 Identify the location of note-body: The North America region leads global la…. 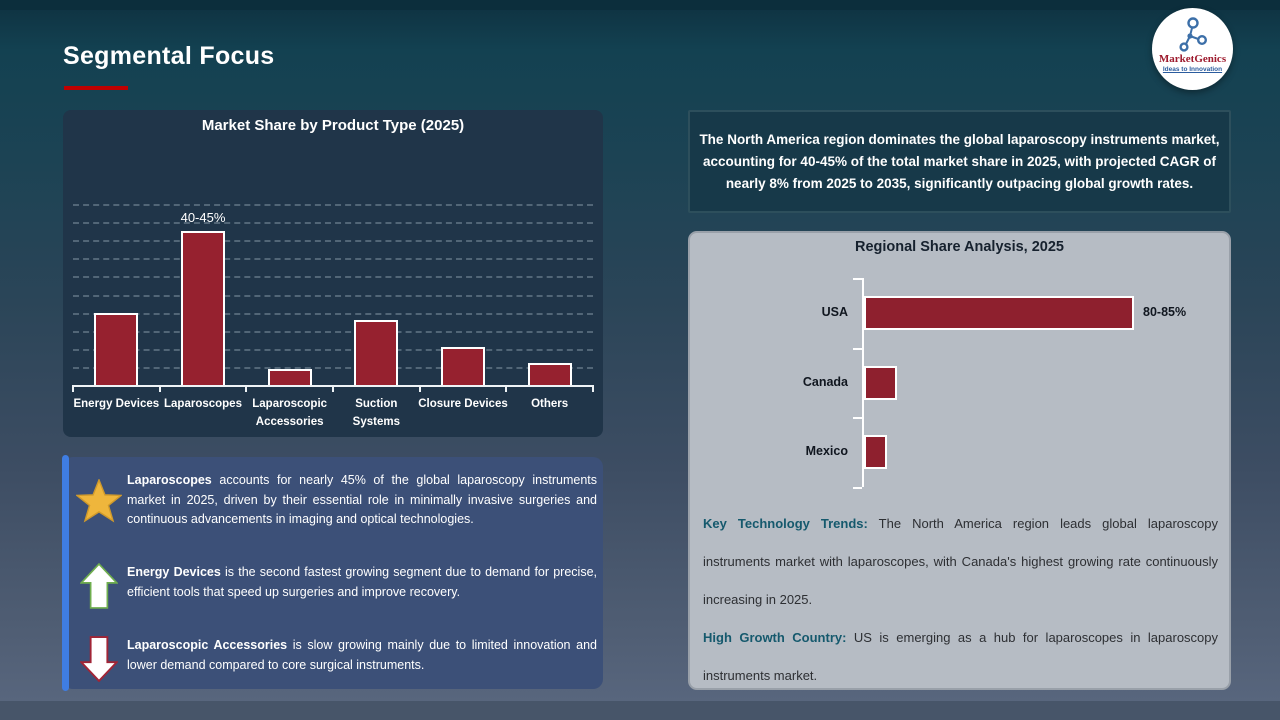
(960, 561).